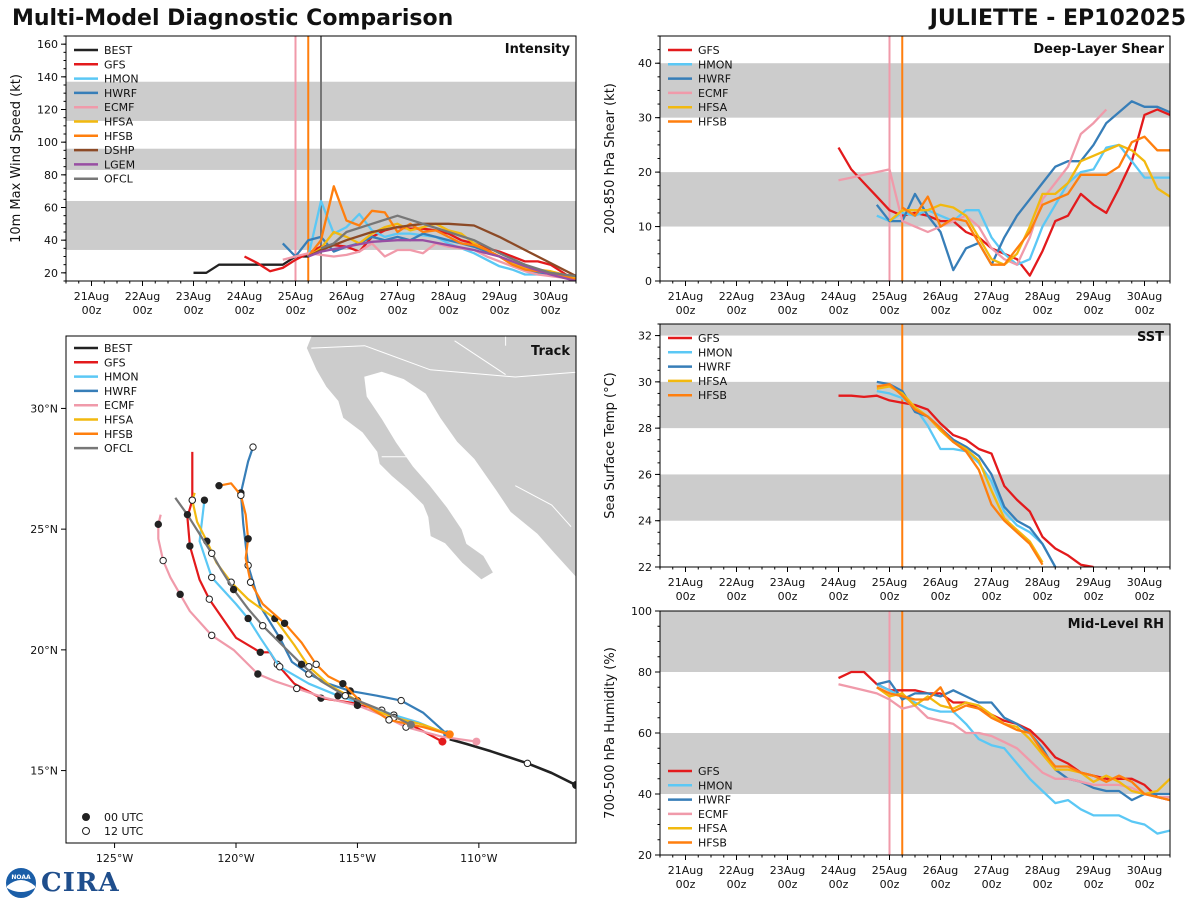 The height and width of the screenshot is (900, 1200). I want to click on y-tick-label: 32, so click(645, 336).